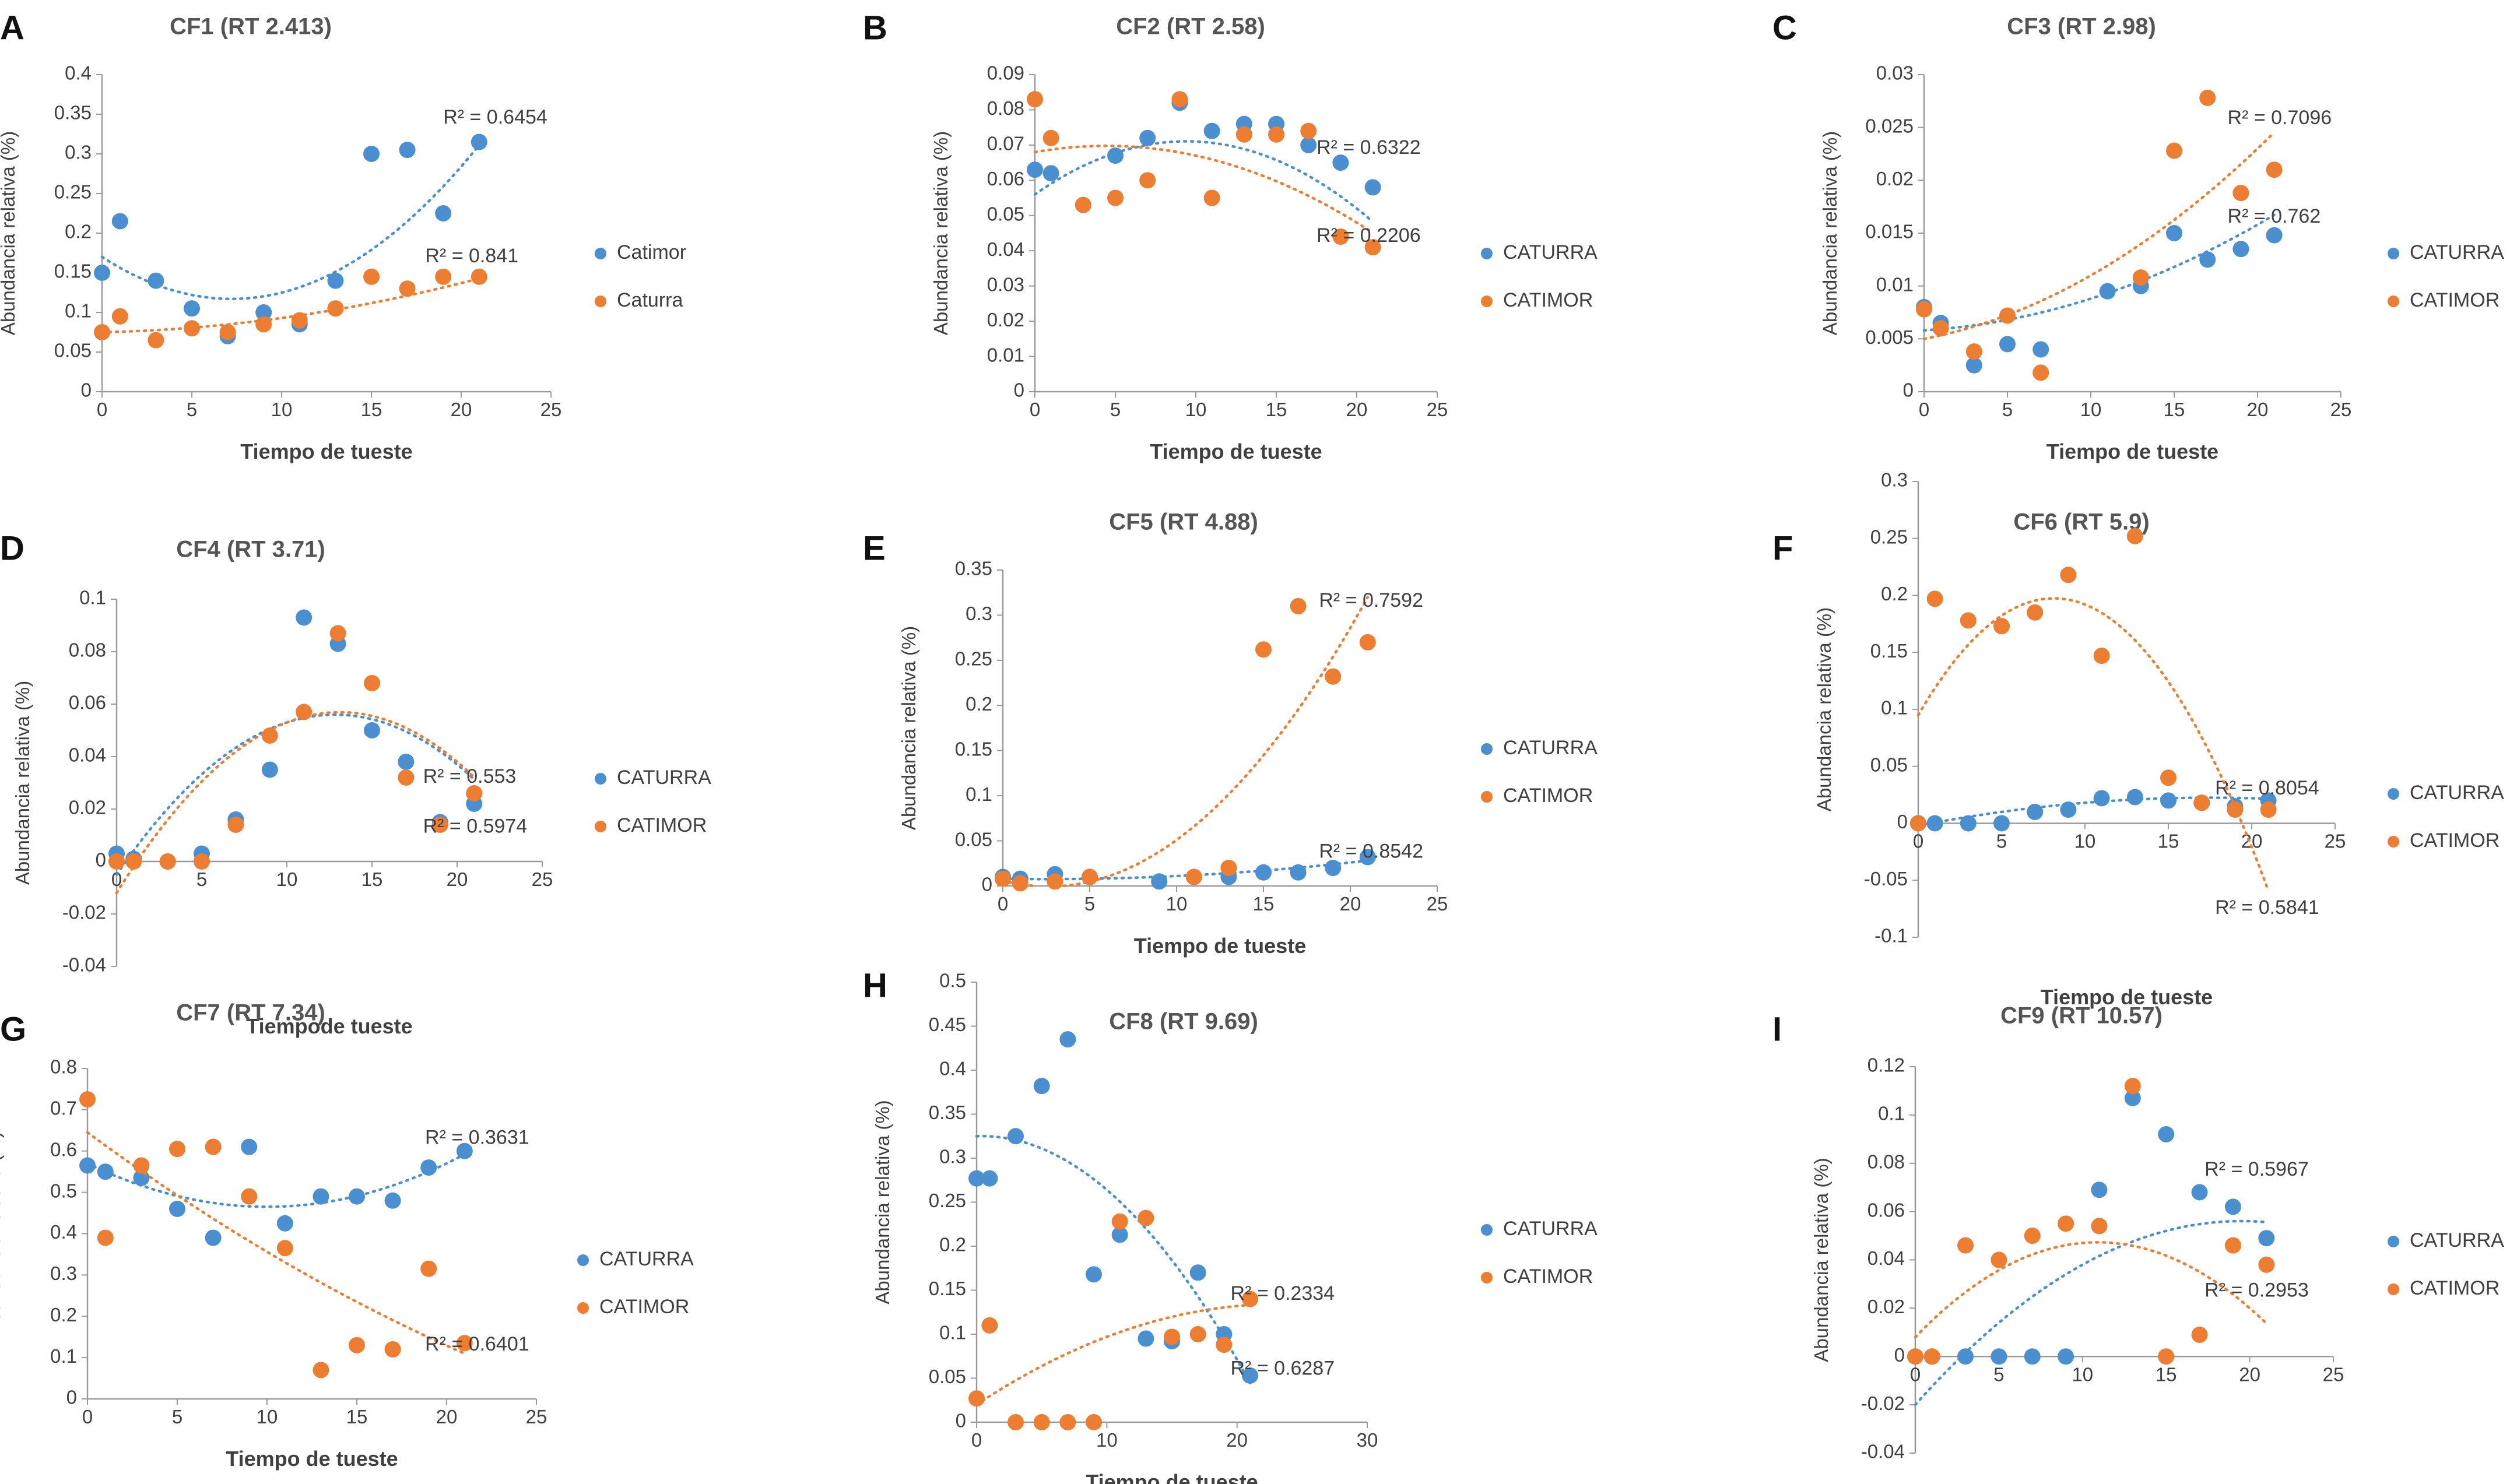  What do you see at coordinates (1371, 852) in the screenshot?
I see `r-squared-label: R² = 0.8542` at bounding box center [1371, 852].